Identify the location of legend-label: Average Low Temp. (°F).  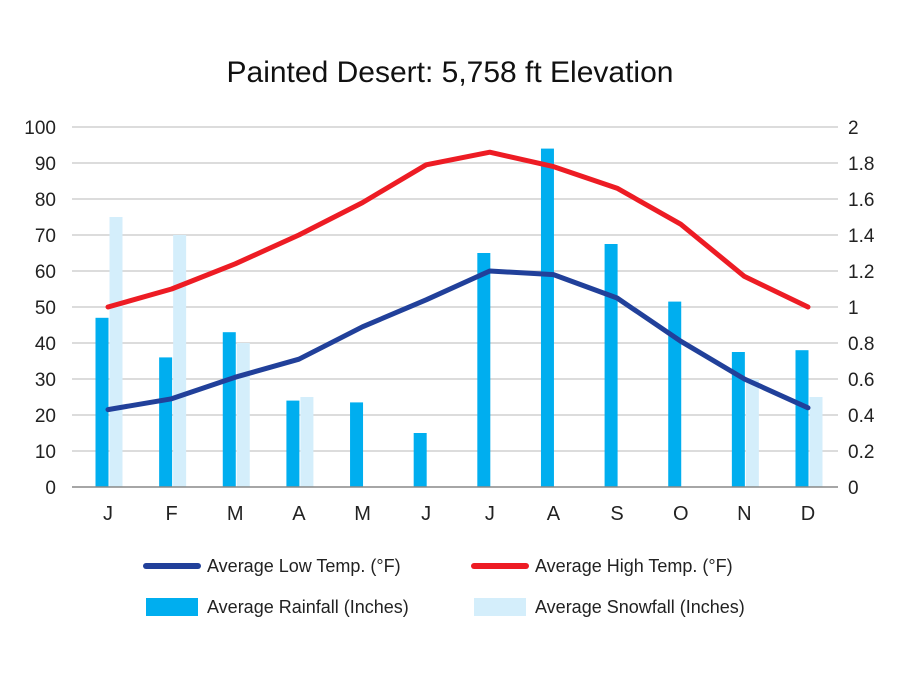
(304, 566).